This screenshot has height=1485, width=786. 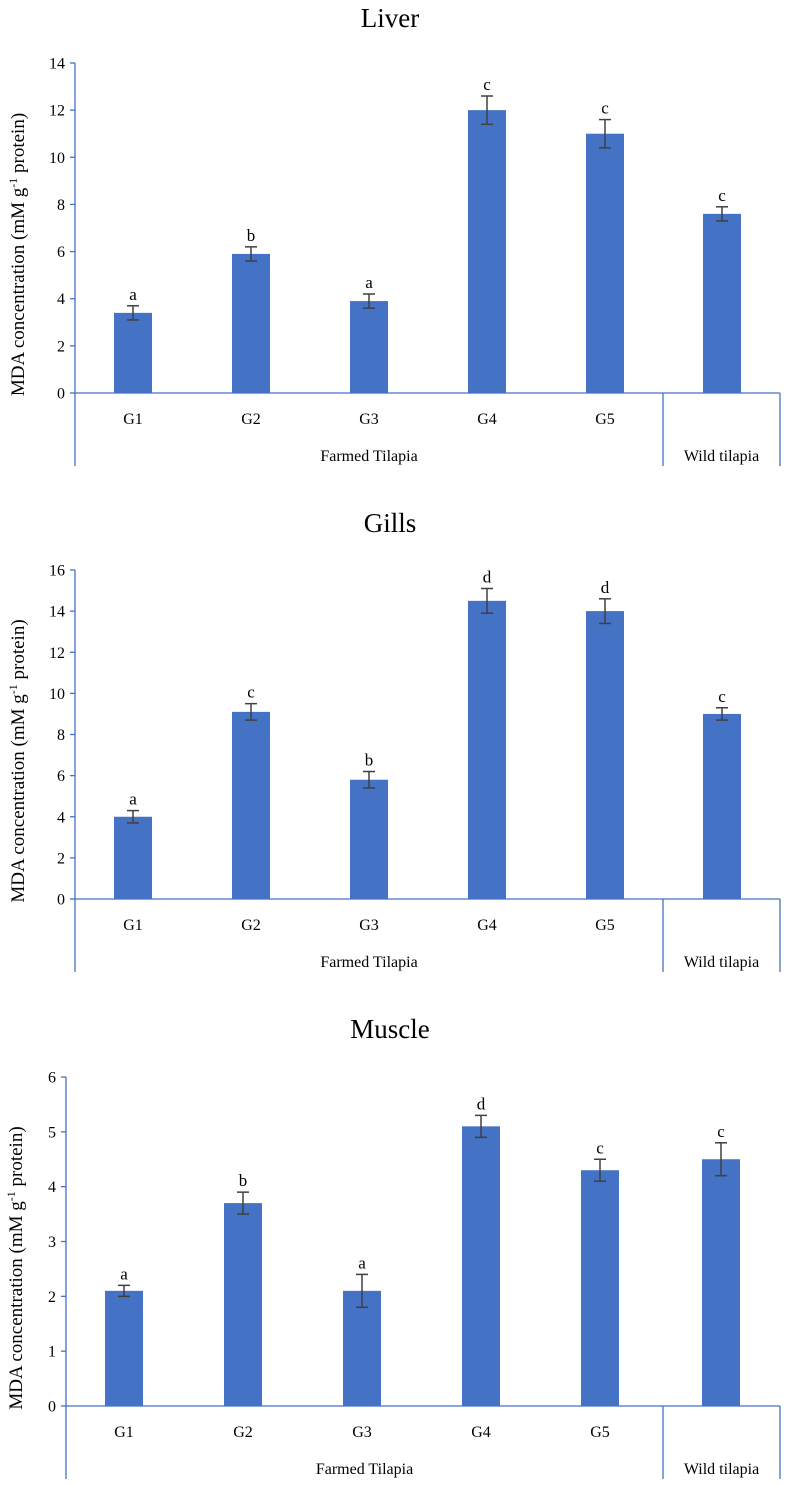 I want to click on significance-label-3: c, so click(x=487, y=84).